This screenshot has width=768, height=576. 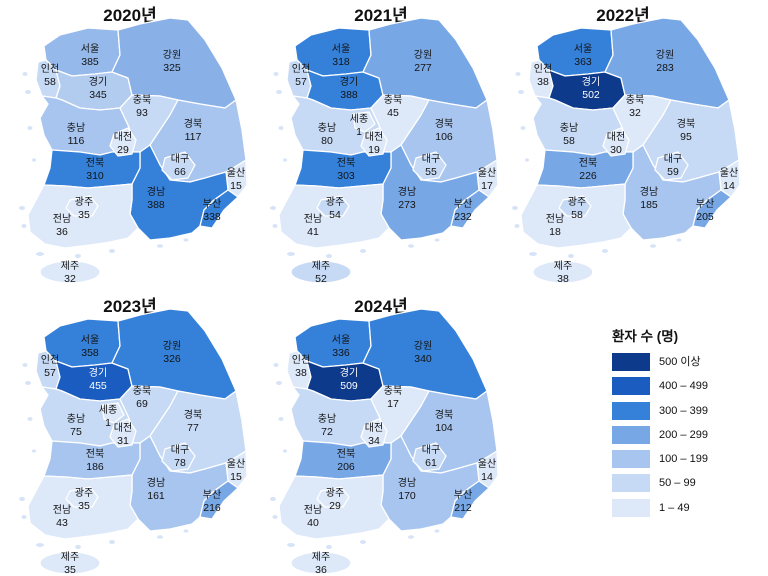 I want to click on region-value-incheon: 58, so click(x=50, y=82).